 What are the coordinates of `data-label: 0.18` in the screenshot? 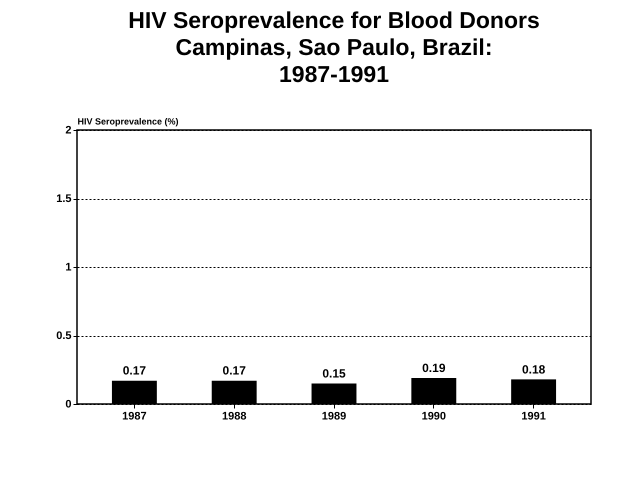 It's located at (534, 369).